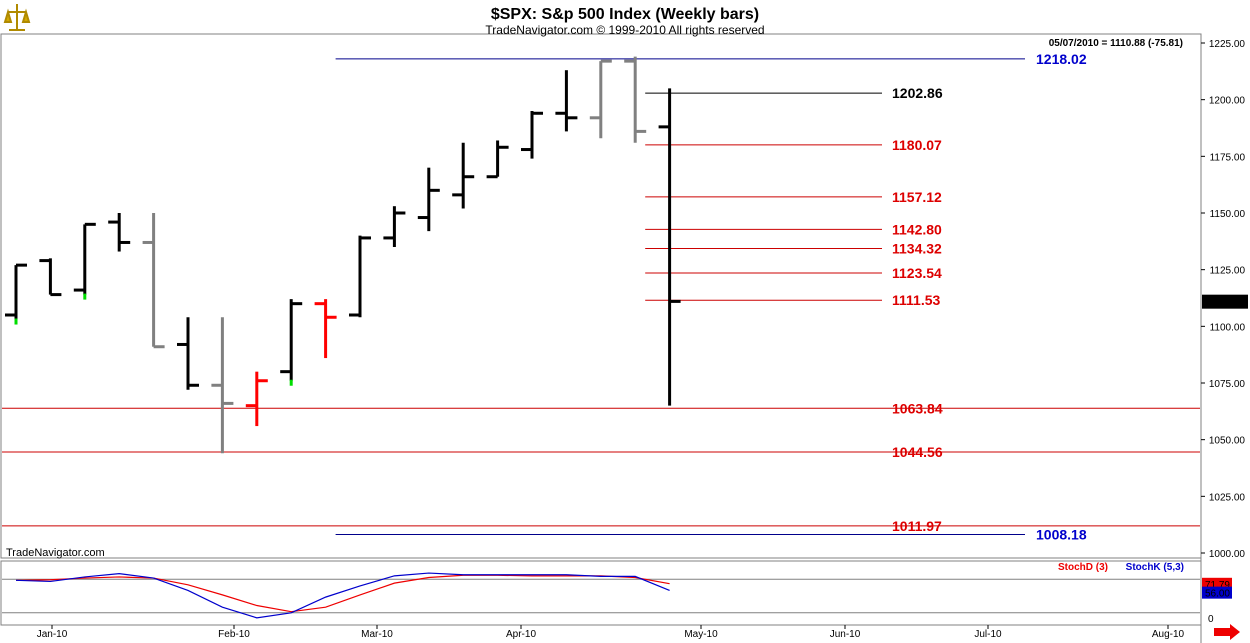 This screenshot has width=1250, height=643. I want to click on price-tick-label: 1050.00, so click(1227, 441).